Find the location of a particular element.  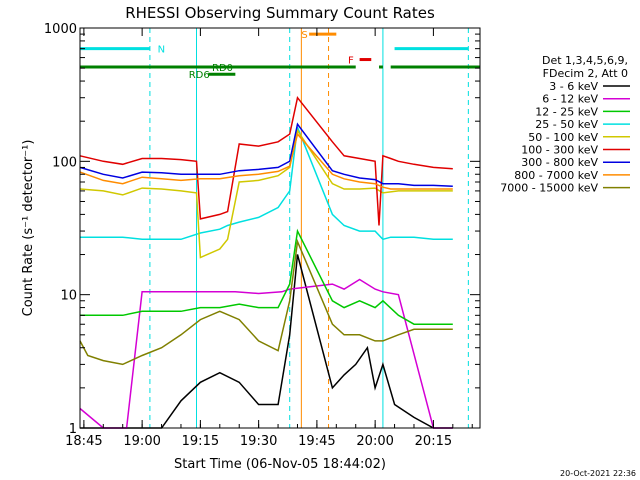

legend-label: 6 - 12 keV is located at coordinates (570, 99).